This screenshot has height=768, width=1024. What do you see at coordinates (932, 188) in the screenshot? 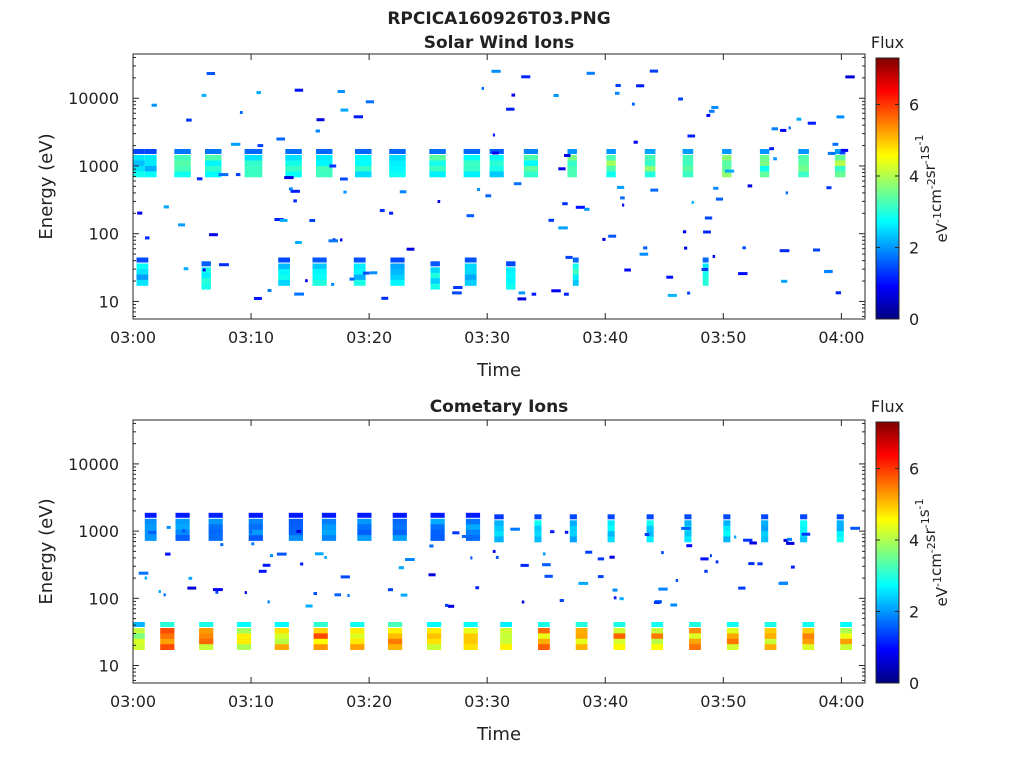
I see `colorbar-label: eV-1cm-2sr-1s-1` at bounding box center [932, 188].